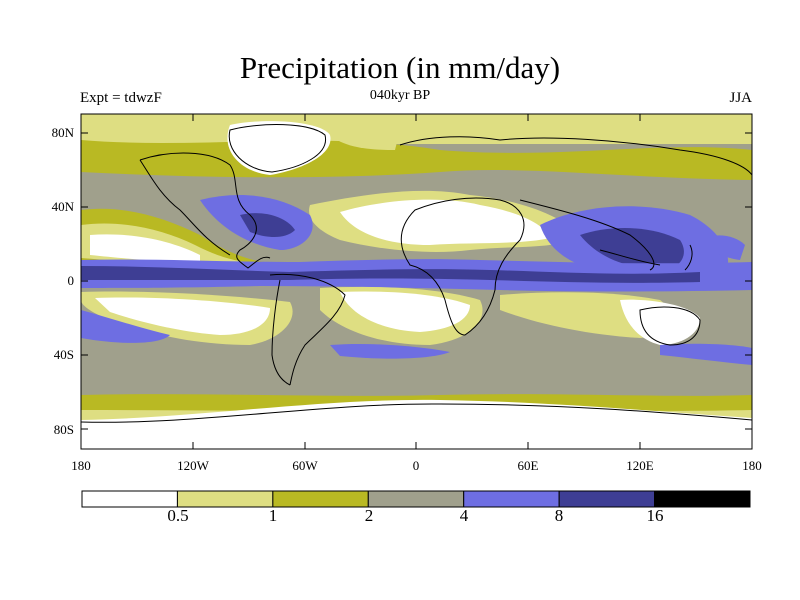 The height and width of the screenshot is (600, 800). I want to click on lat-label-40s: 40S, so click(63, 354).